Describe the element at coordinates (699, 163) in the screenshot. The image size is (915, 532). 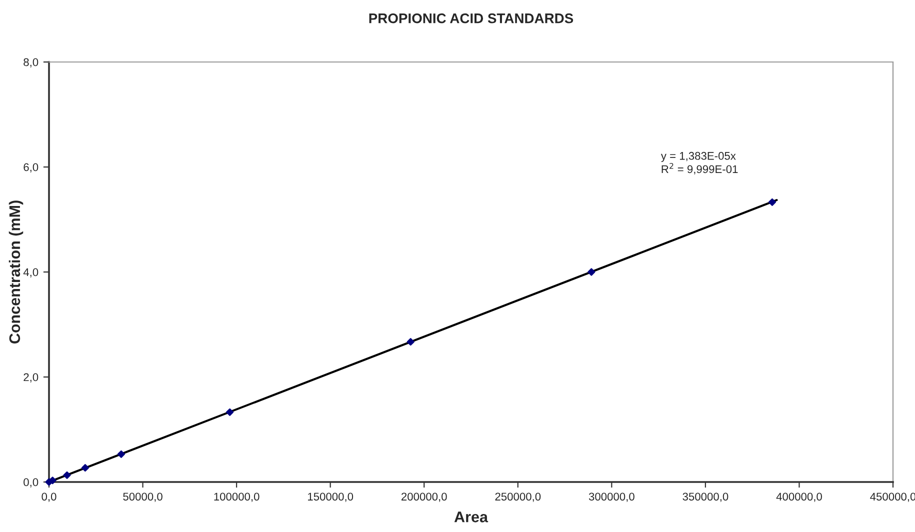
I see `annotation: y = 1,383E-05x R$^{2}$ = 9,999E-01` at that location.